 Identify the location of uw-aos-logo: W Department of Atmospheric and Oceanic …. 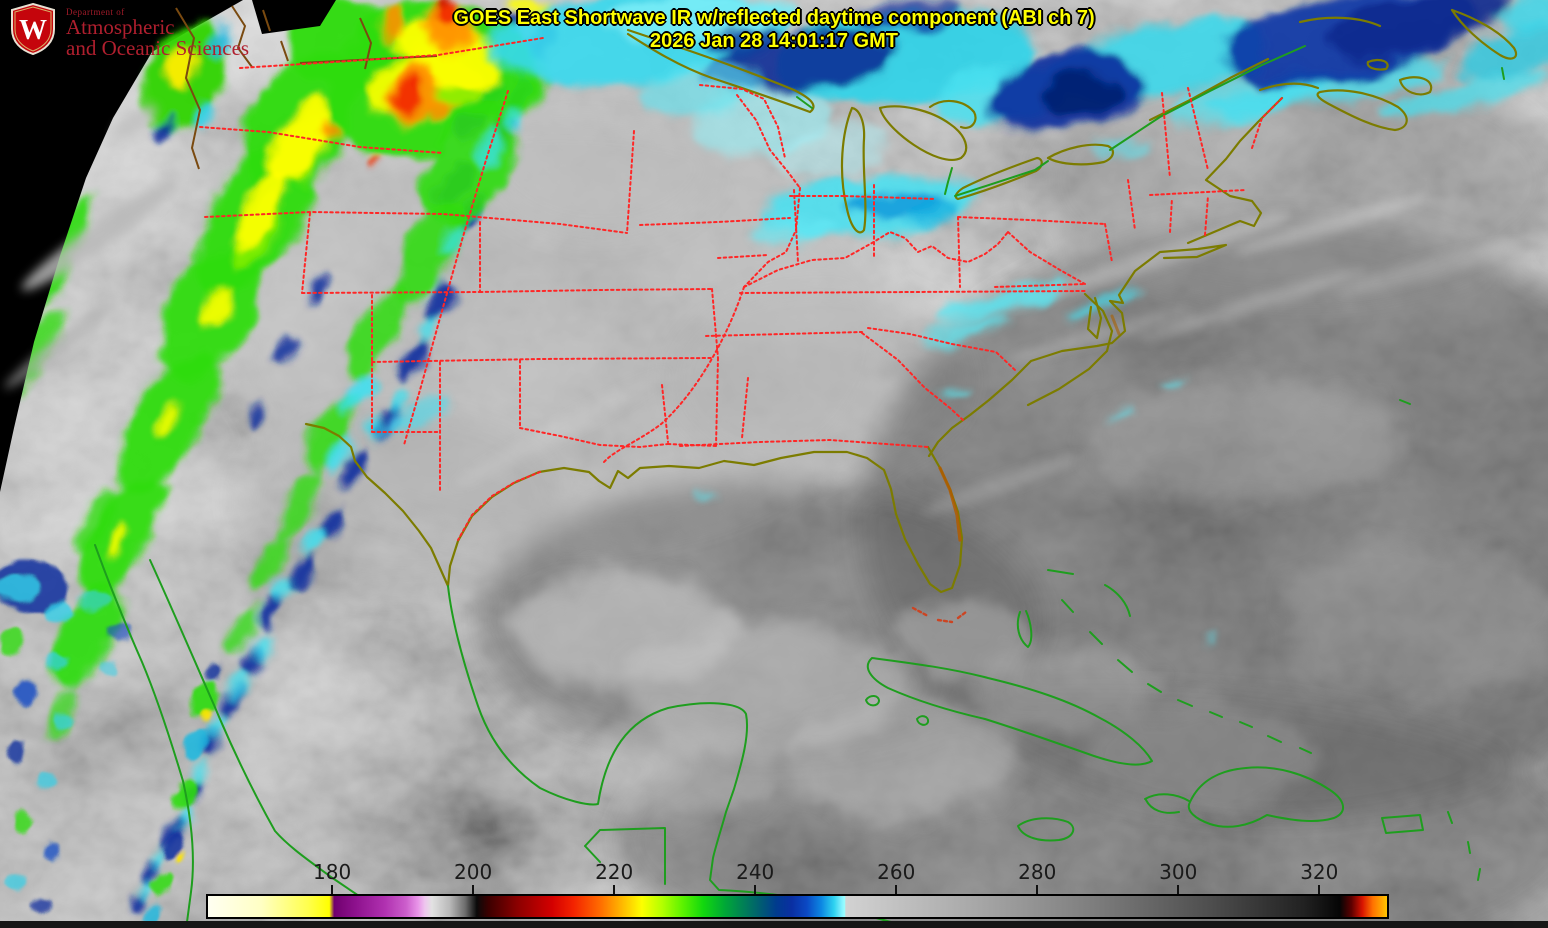
(128, 31).